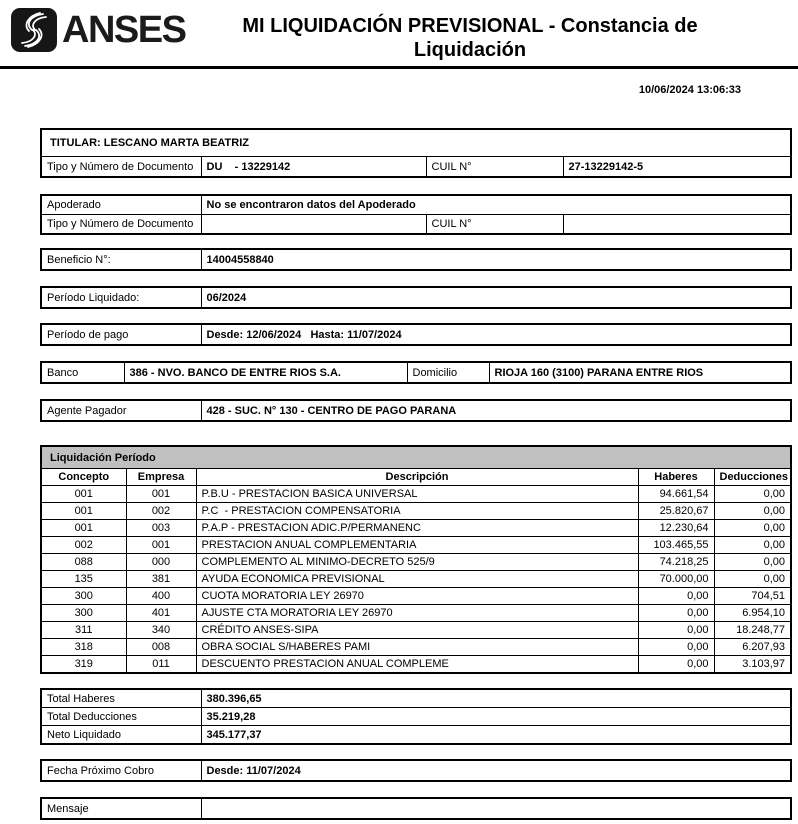  I want to click on empresa-cell: 008, so click(161, 647).